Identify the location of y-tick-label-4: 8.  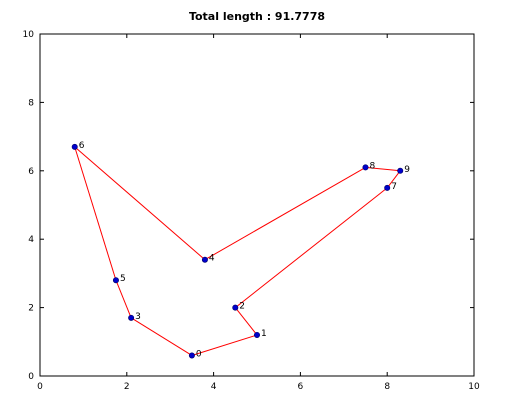
(31, 103).